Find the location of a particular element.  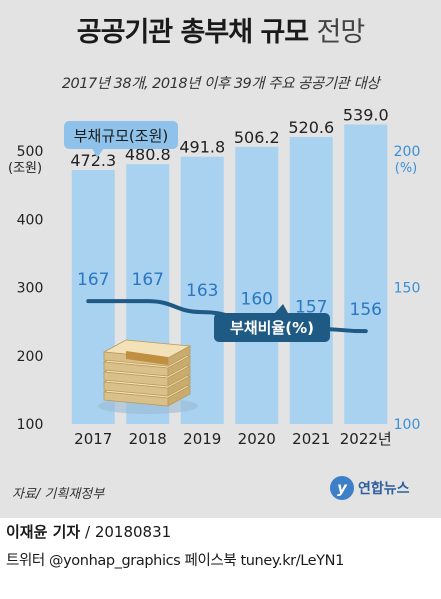

logo-text: 연합뉴스 is located at coordinates (384, 489).